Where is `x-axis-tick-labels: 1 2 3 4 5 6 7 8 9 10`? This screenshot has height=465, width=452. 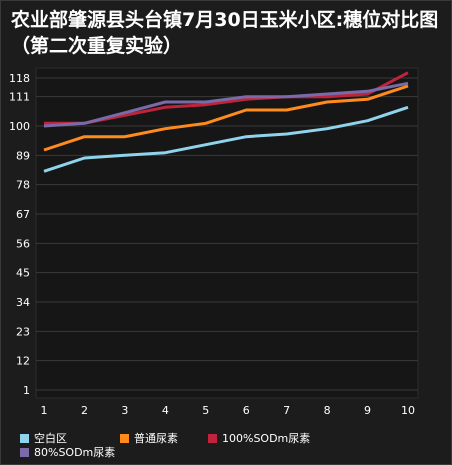 x-axis-tick-labels: 1 2 3 4 5 6 7 8 9 10 is located at coordinates (228, 410).